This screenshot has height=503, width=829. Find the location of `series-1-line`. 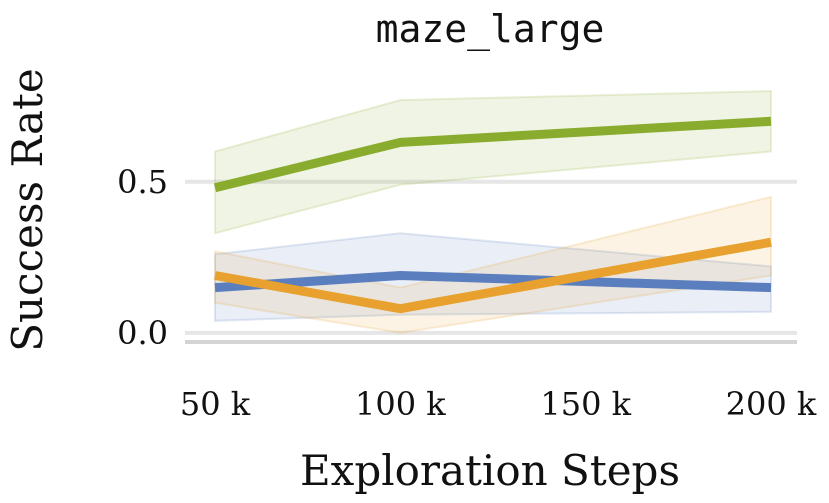

series-1-line is located at coordinates (492, 154).